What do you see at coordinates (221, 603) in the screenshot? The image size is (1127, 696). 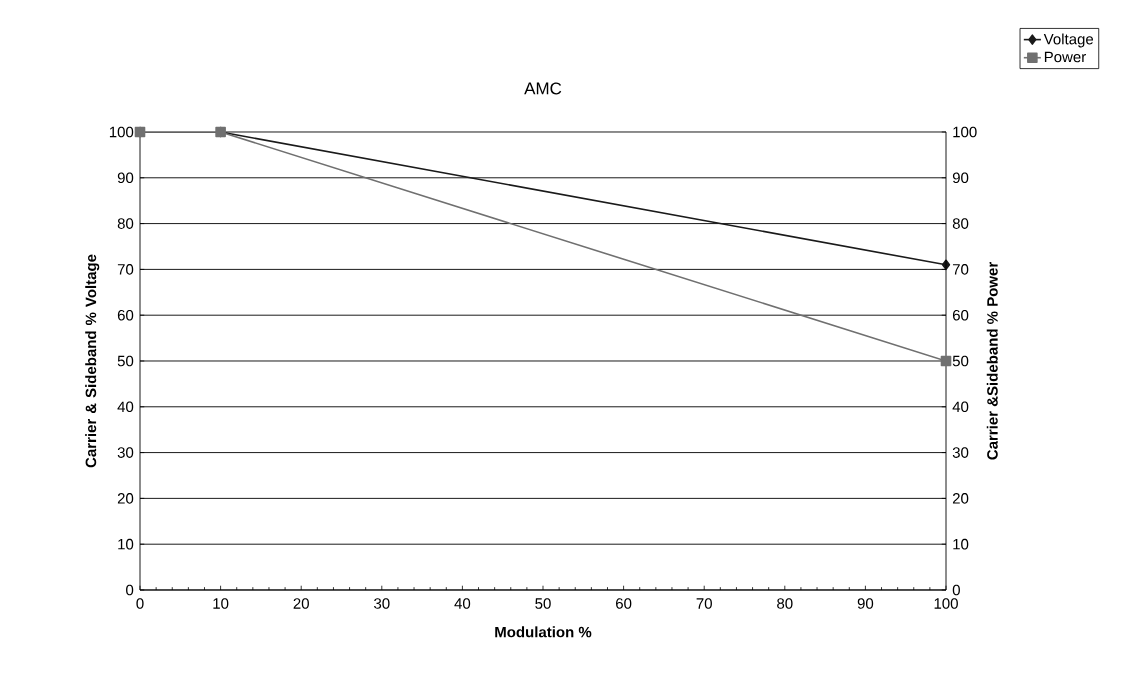 I see `x-tick-label: 10` at bounding box center [221, 603].